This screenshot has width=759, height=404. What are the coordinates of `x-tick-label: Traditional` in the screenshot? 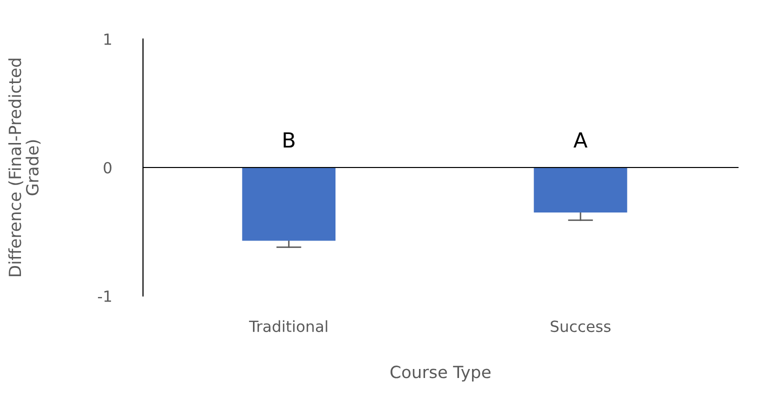 It's located at (288, 326).